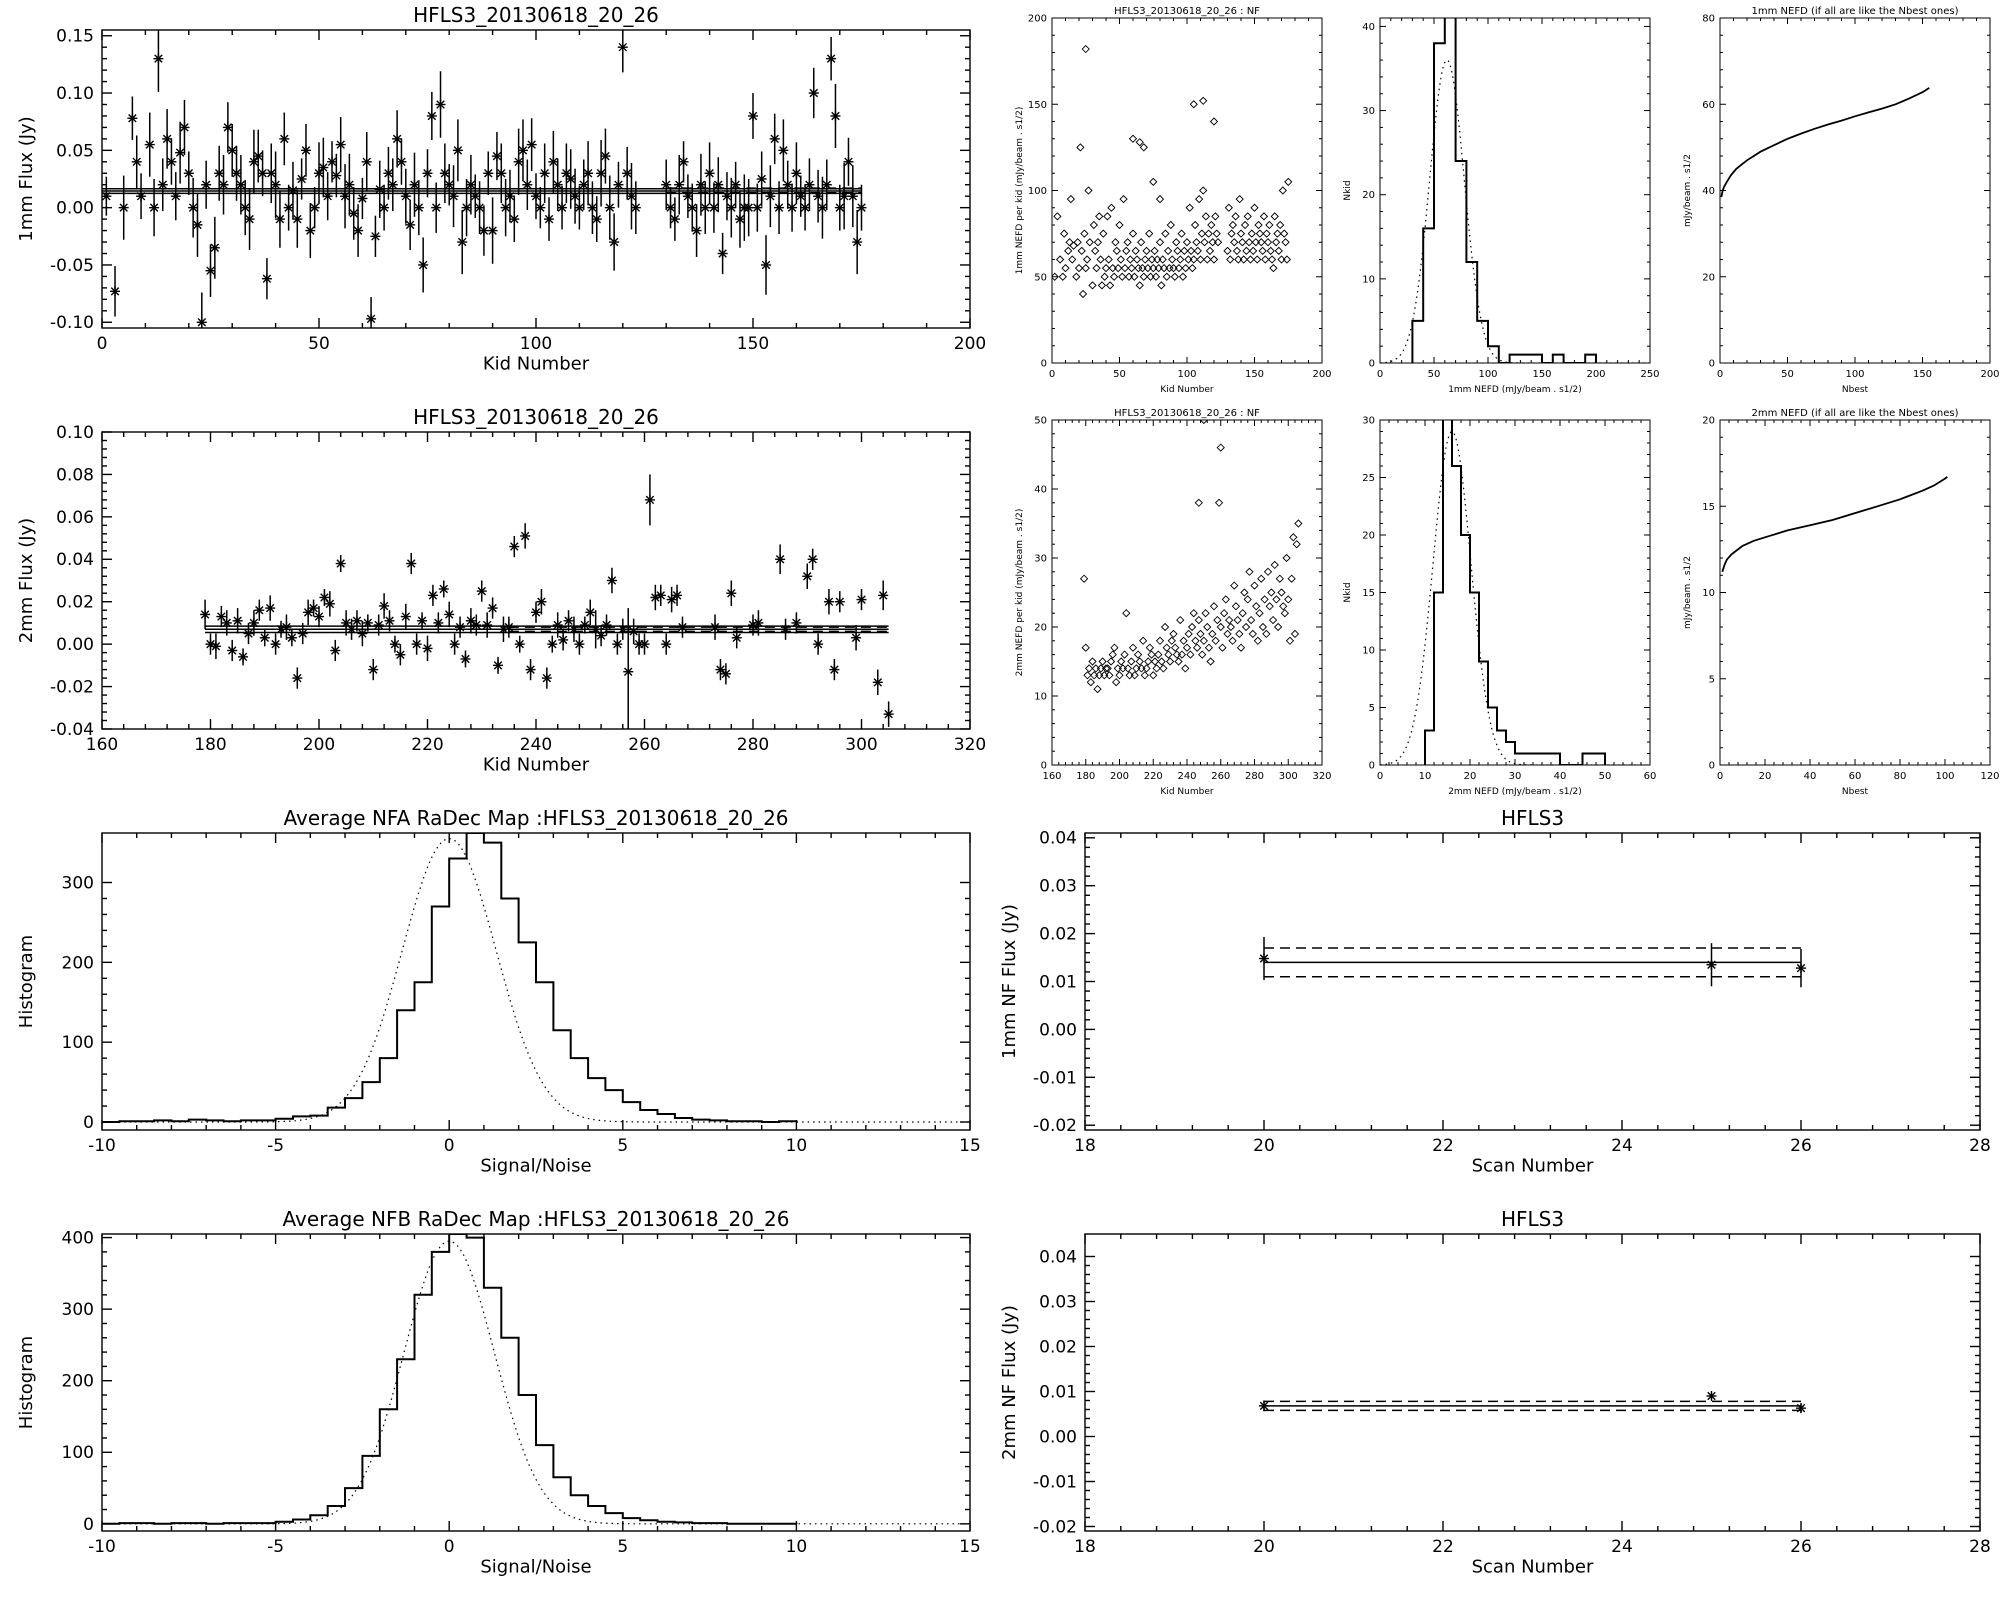 This screenshot has height=1604, width=2000. I want to click on y-tick-label: -0.02, so click(1055, 1527).